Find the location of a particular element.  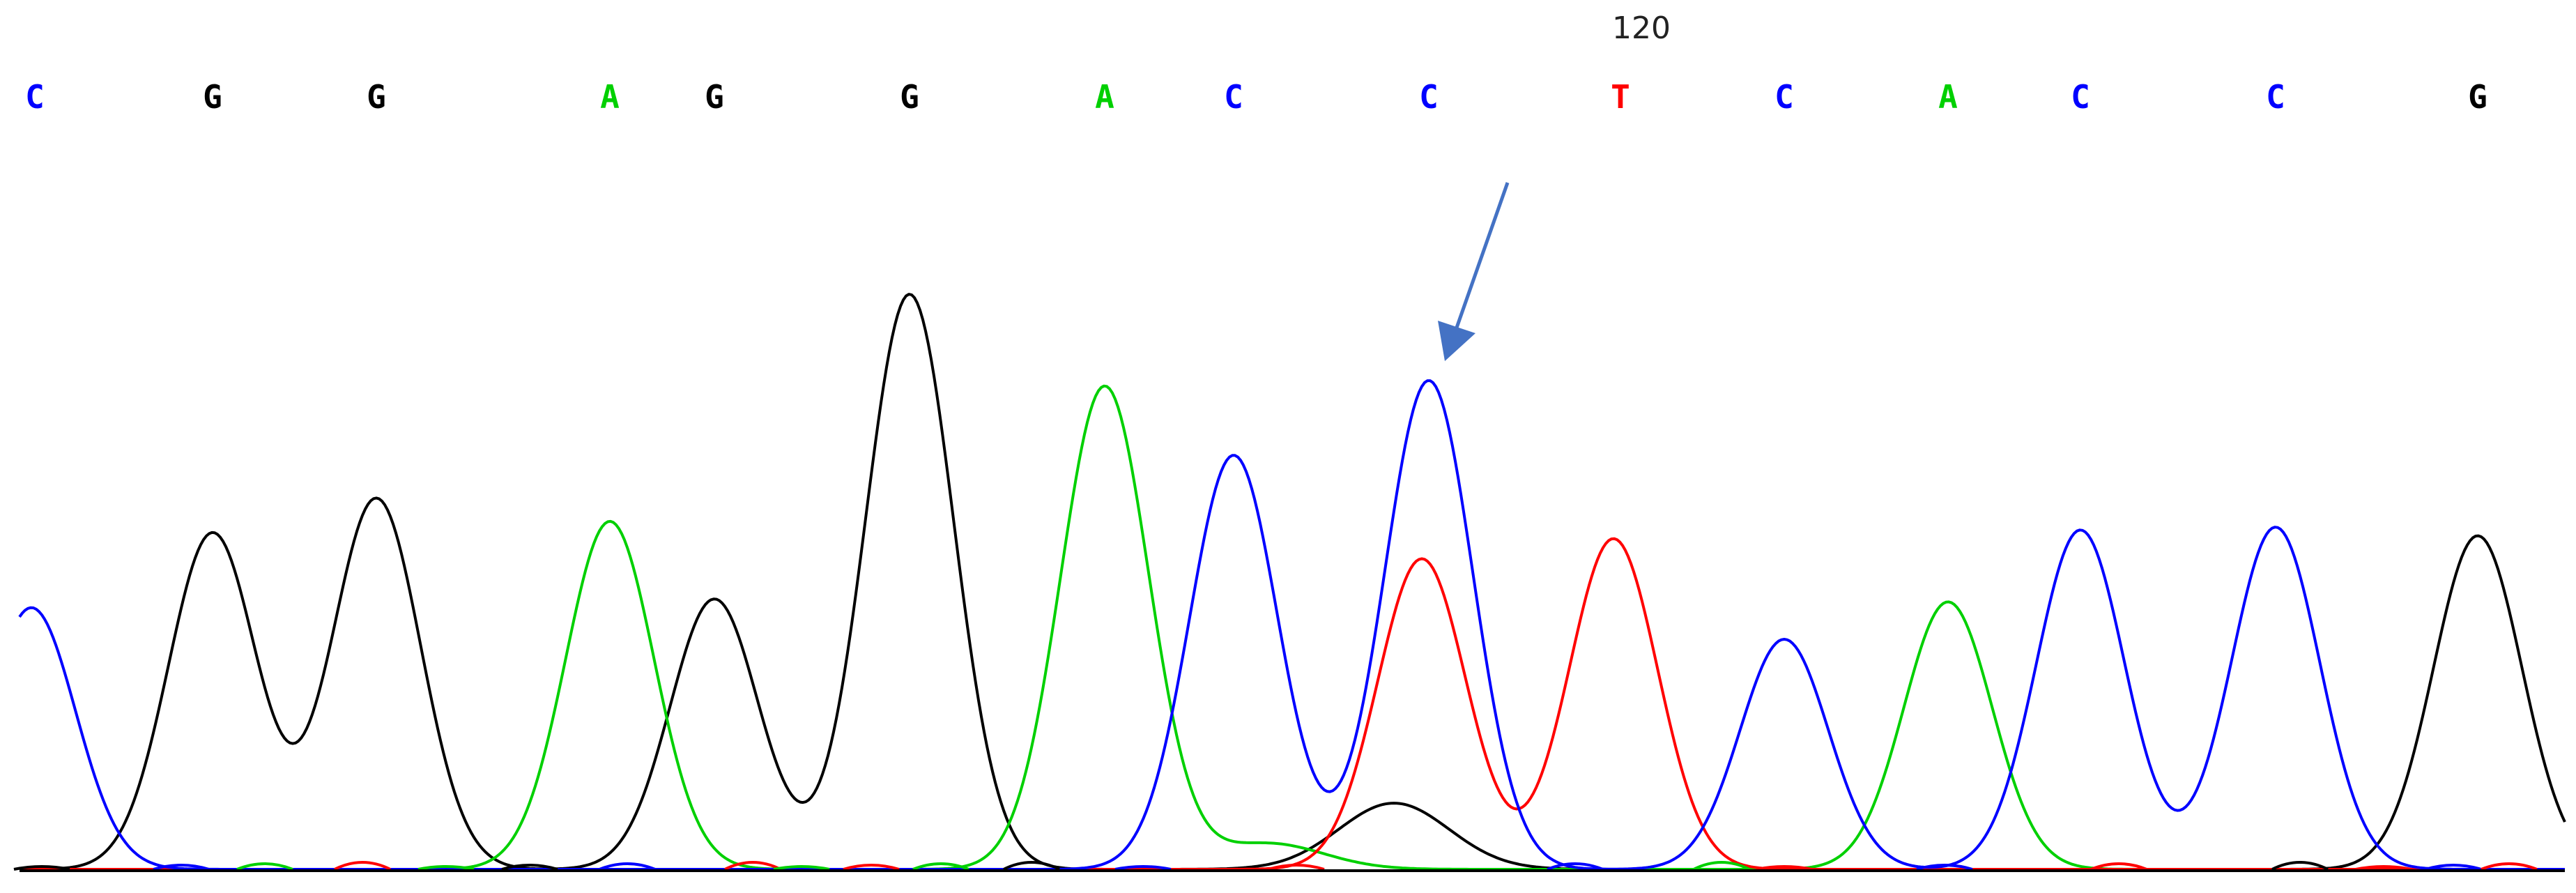

arrow-head is located at coordinates (1457, 341).